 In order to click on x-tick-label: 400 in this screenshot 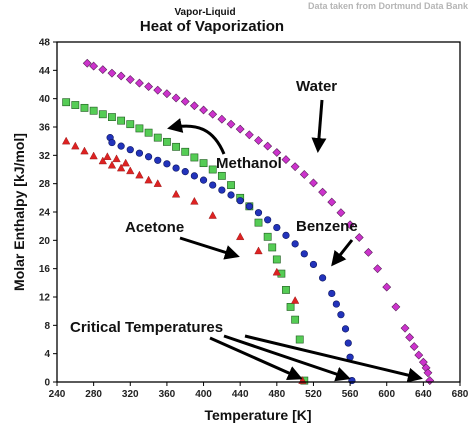, I will do `click(203, 394)`.